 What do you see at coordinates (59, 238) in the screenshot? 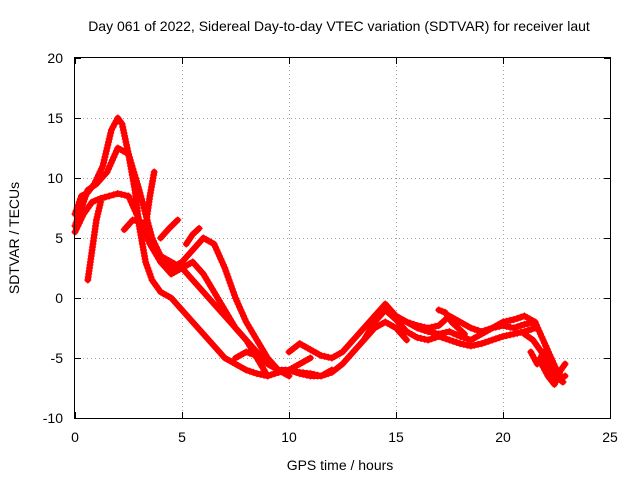
I see `y-tick-label: 5` at bounding box center [59, 238].